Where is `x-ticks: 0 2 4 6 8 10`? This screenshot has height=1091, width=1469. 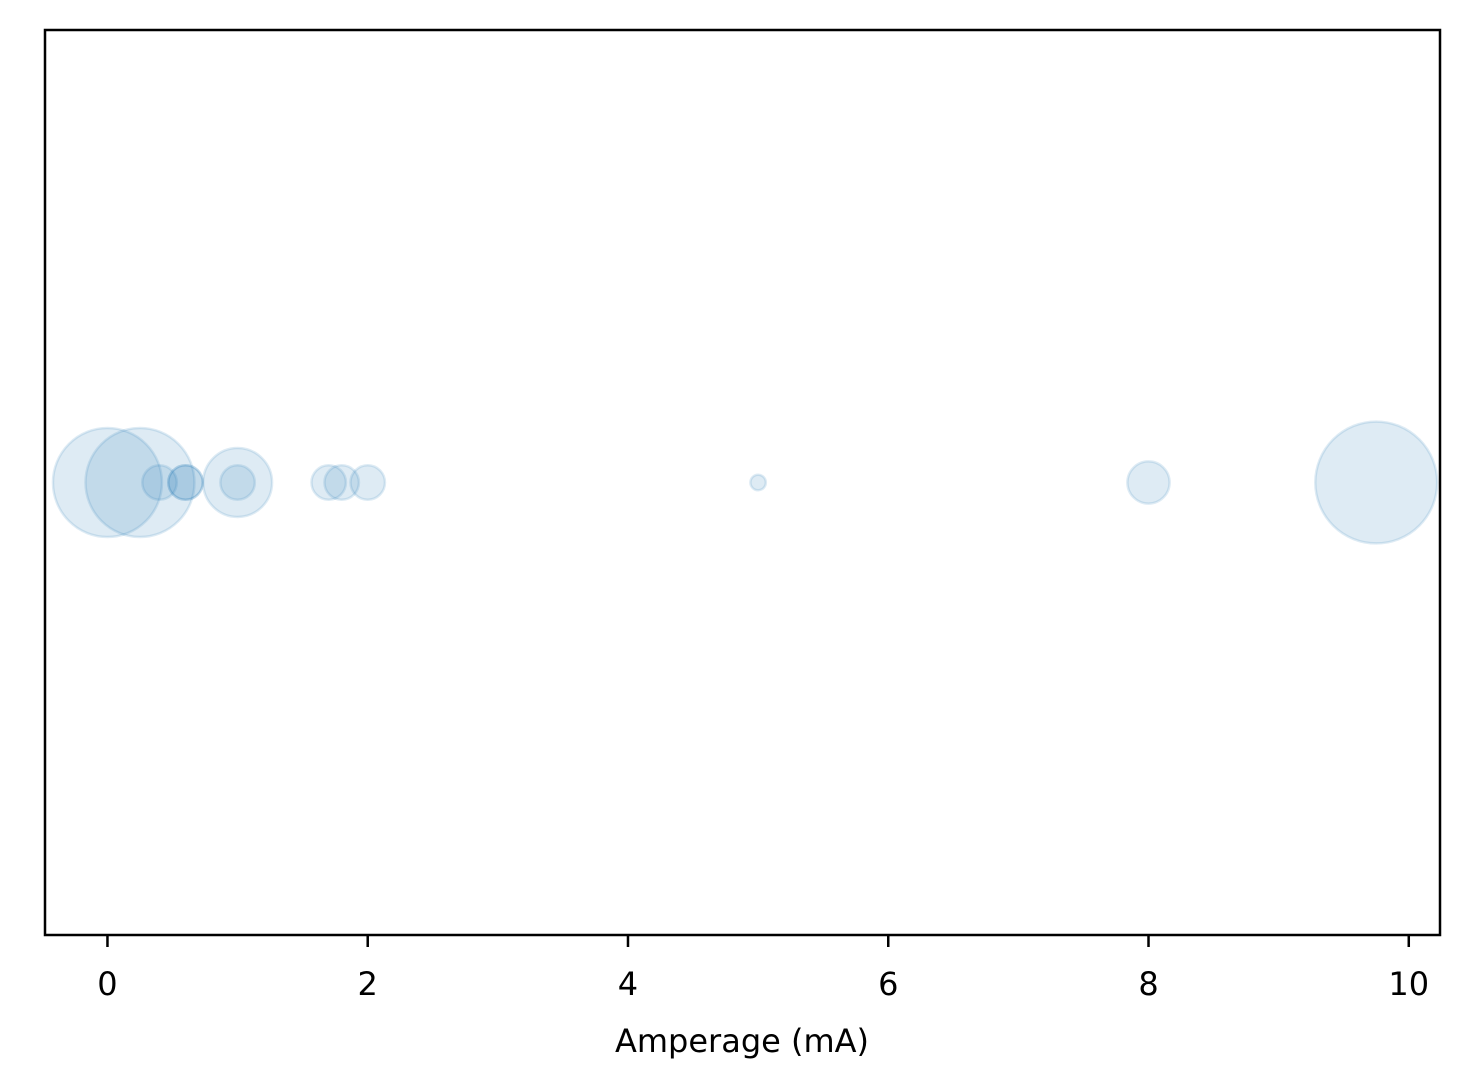 x-ticks: 0 2 4 6 8 10 is located at coordinates (763, 969).